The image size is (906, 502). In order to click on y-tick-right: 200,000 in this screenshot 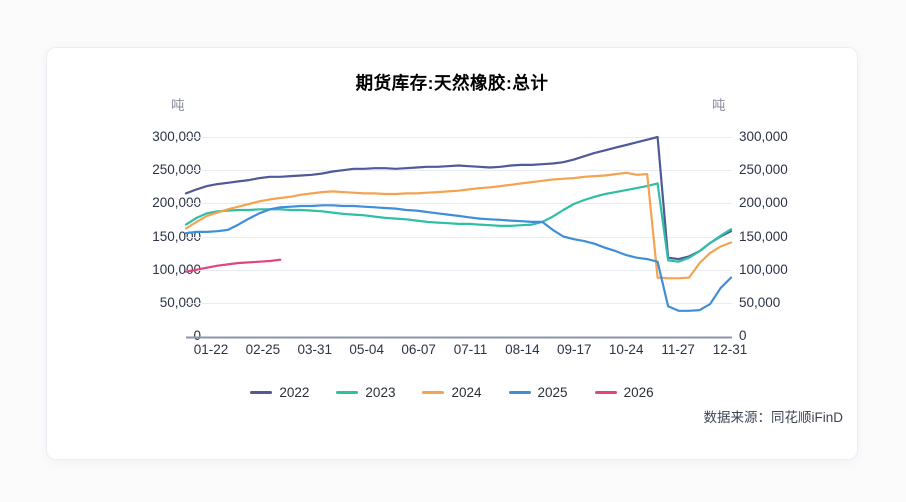, I will do `click(763, 203)`.